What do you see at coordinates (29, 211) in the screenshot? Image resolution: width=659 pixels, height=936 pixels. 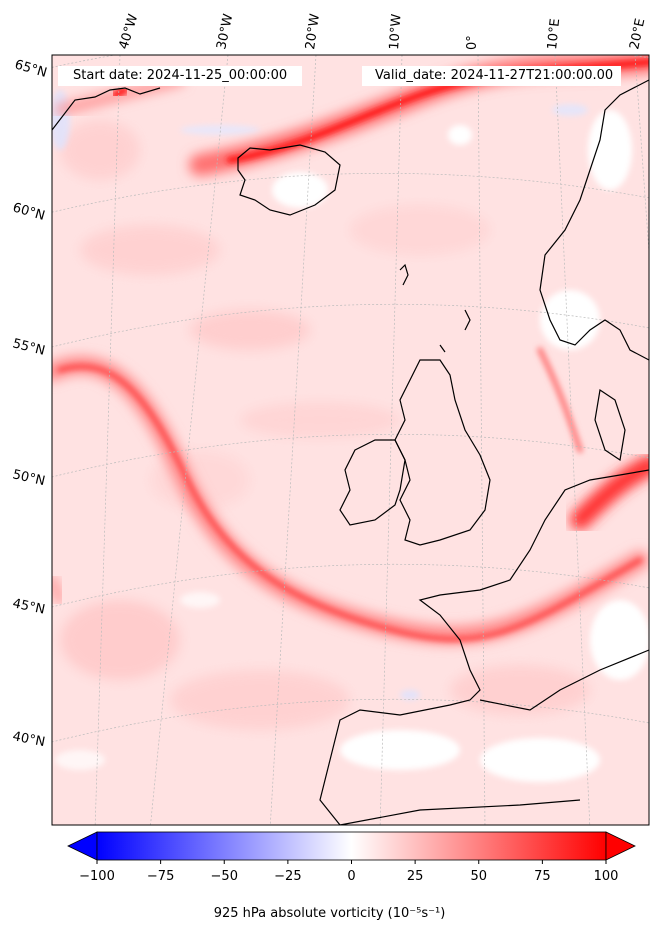 I see `lat-label-60n: 60°N` at bounding box center [29, 211].